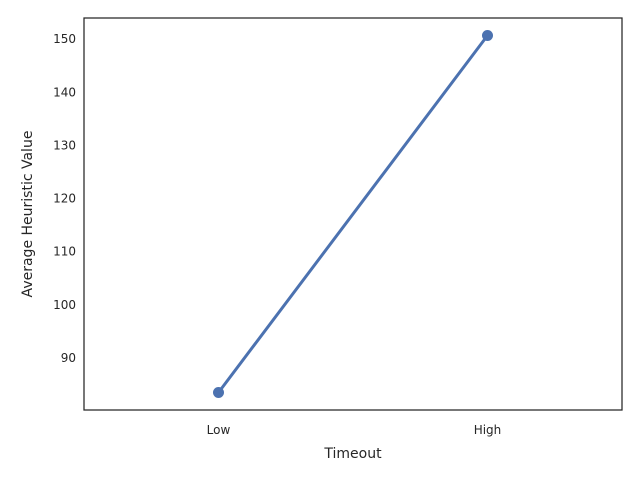 The image size is (640, 480). I want to click on y-axis-ticks: 90 100 110 120 130 140 150, so click(64, 198).